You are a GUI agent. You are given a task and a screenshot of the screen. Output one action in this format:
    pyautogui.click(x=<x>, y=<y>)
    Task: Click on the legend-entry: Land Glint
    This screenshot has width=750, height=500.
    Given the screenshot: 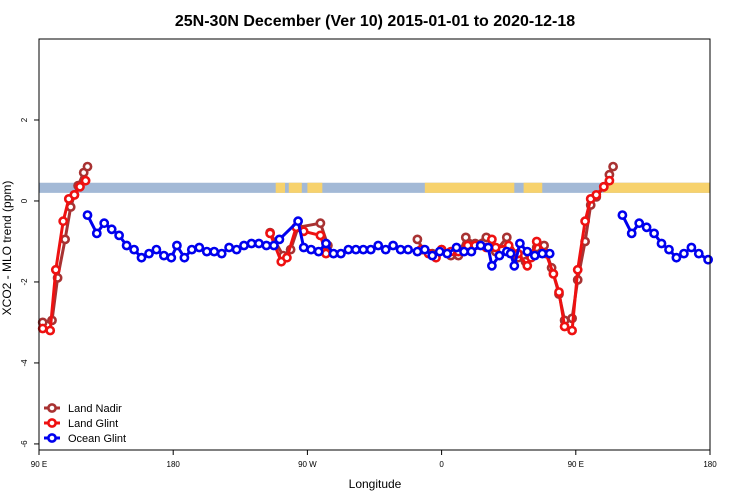 What is the action you would take?
    pyautogui.click(x=81, y=424)
    